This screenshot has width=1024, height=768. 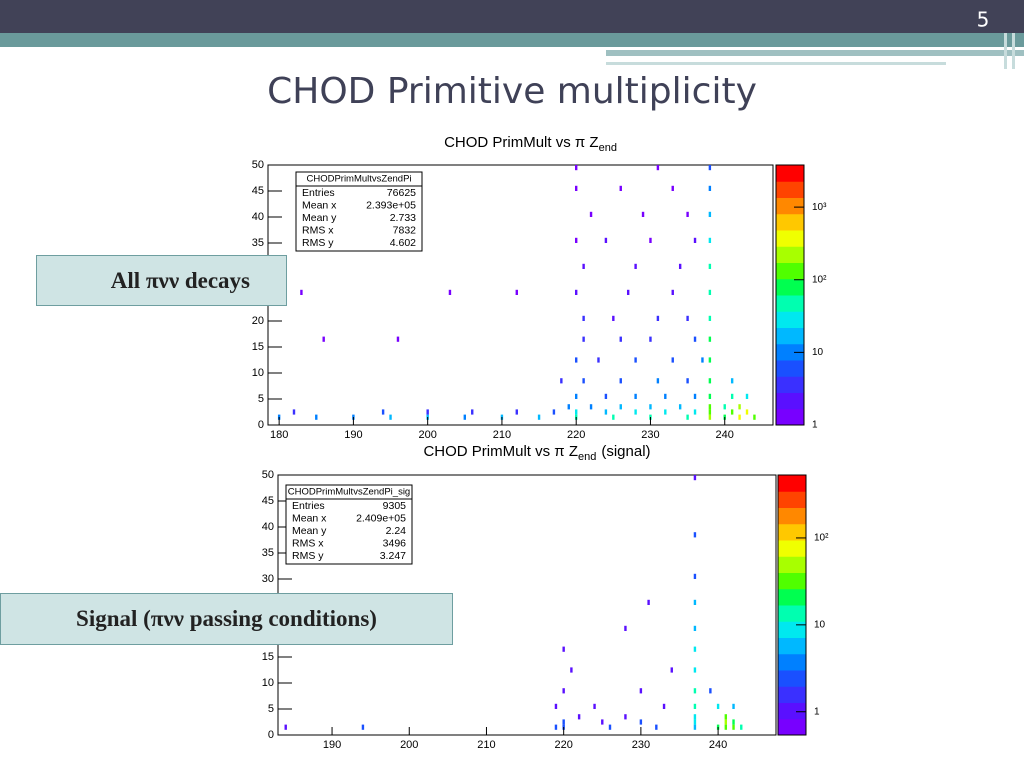 What do you see at coordinates (391, 205) in the screenshot?
I see `stats-value: 2.393e+05` at bounding box center [391, 205].